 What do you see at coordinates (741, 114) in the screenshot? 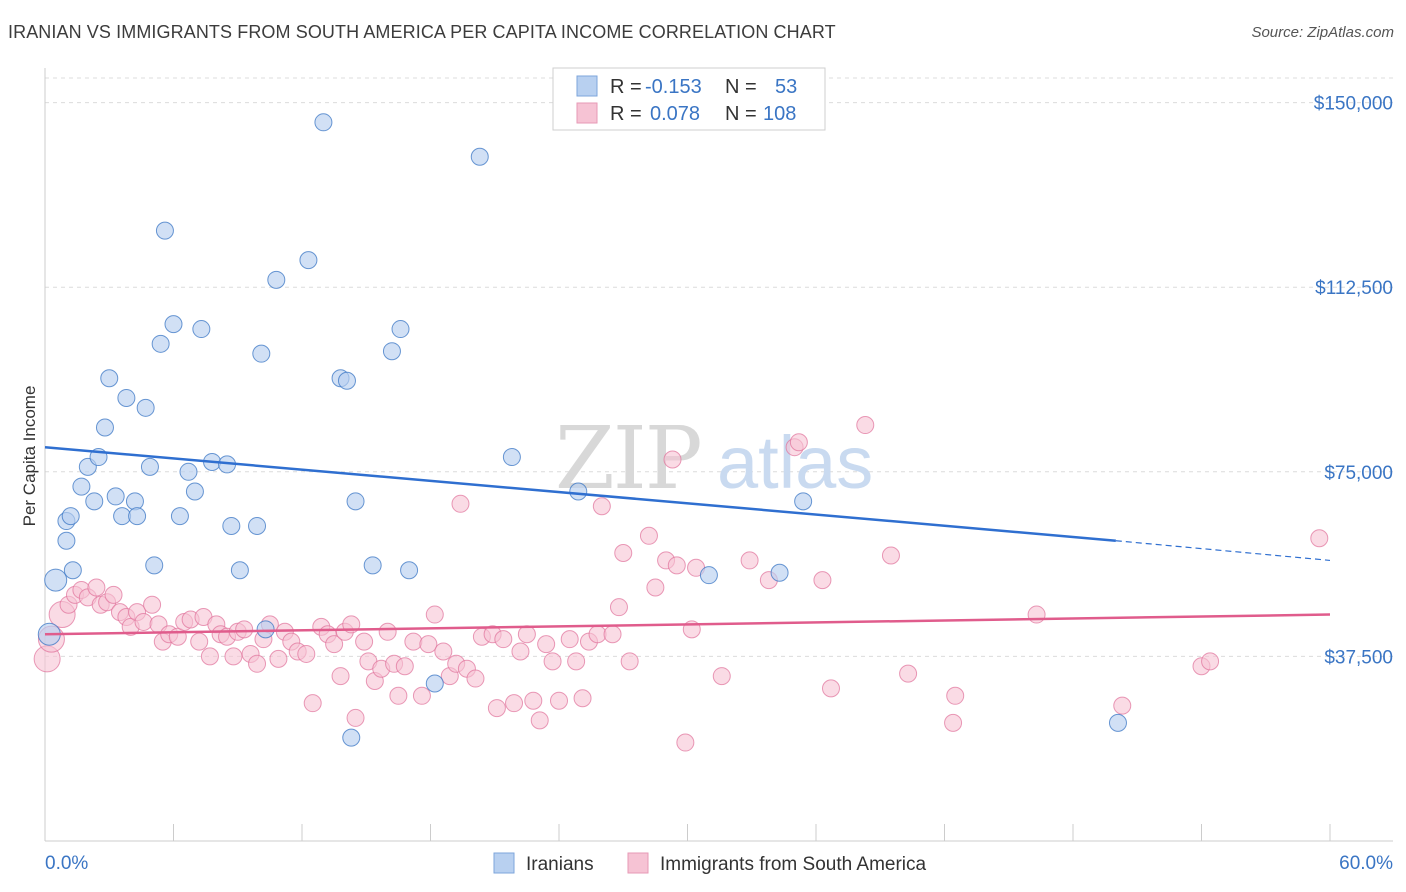
I see `legend-n-label-immigrants: N =` at bounding box center [741, 114].